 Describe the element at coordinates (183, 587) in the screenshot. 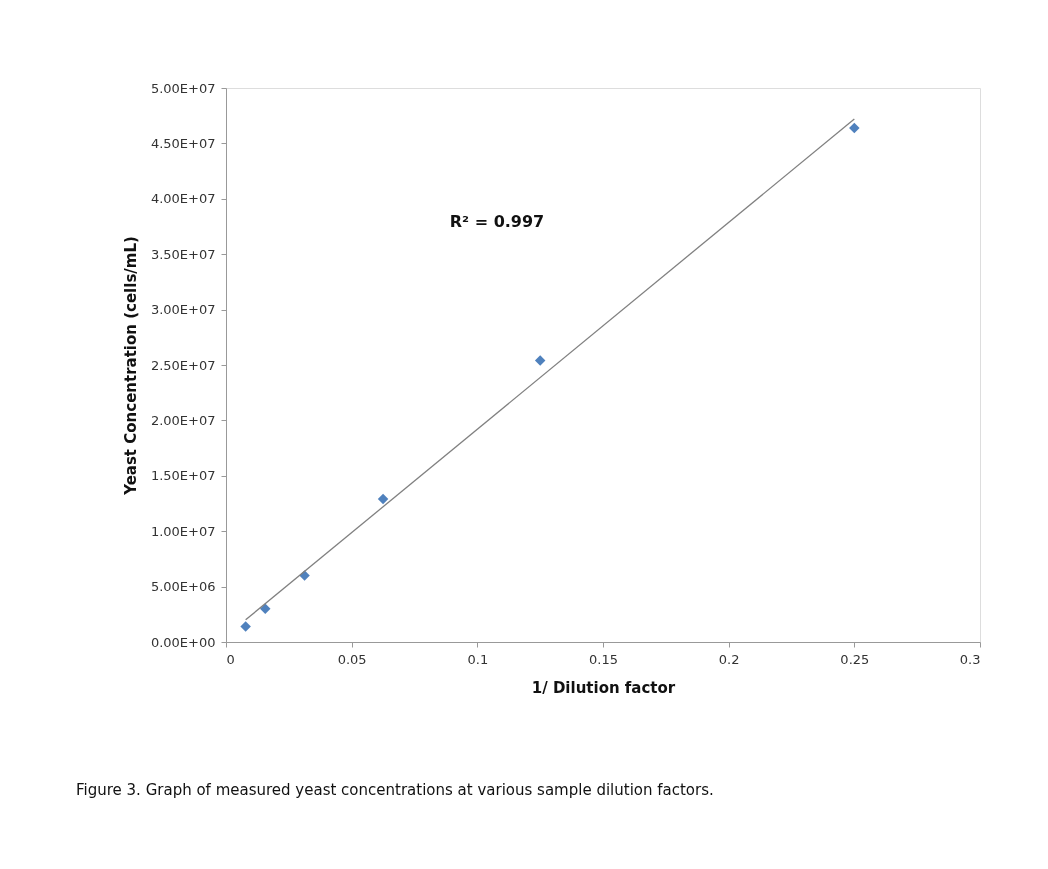

I see `y-tick-label: 5.00E+06` at that location.